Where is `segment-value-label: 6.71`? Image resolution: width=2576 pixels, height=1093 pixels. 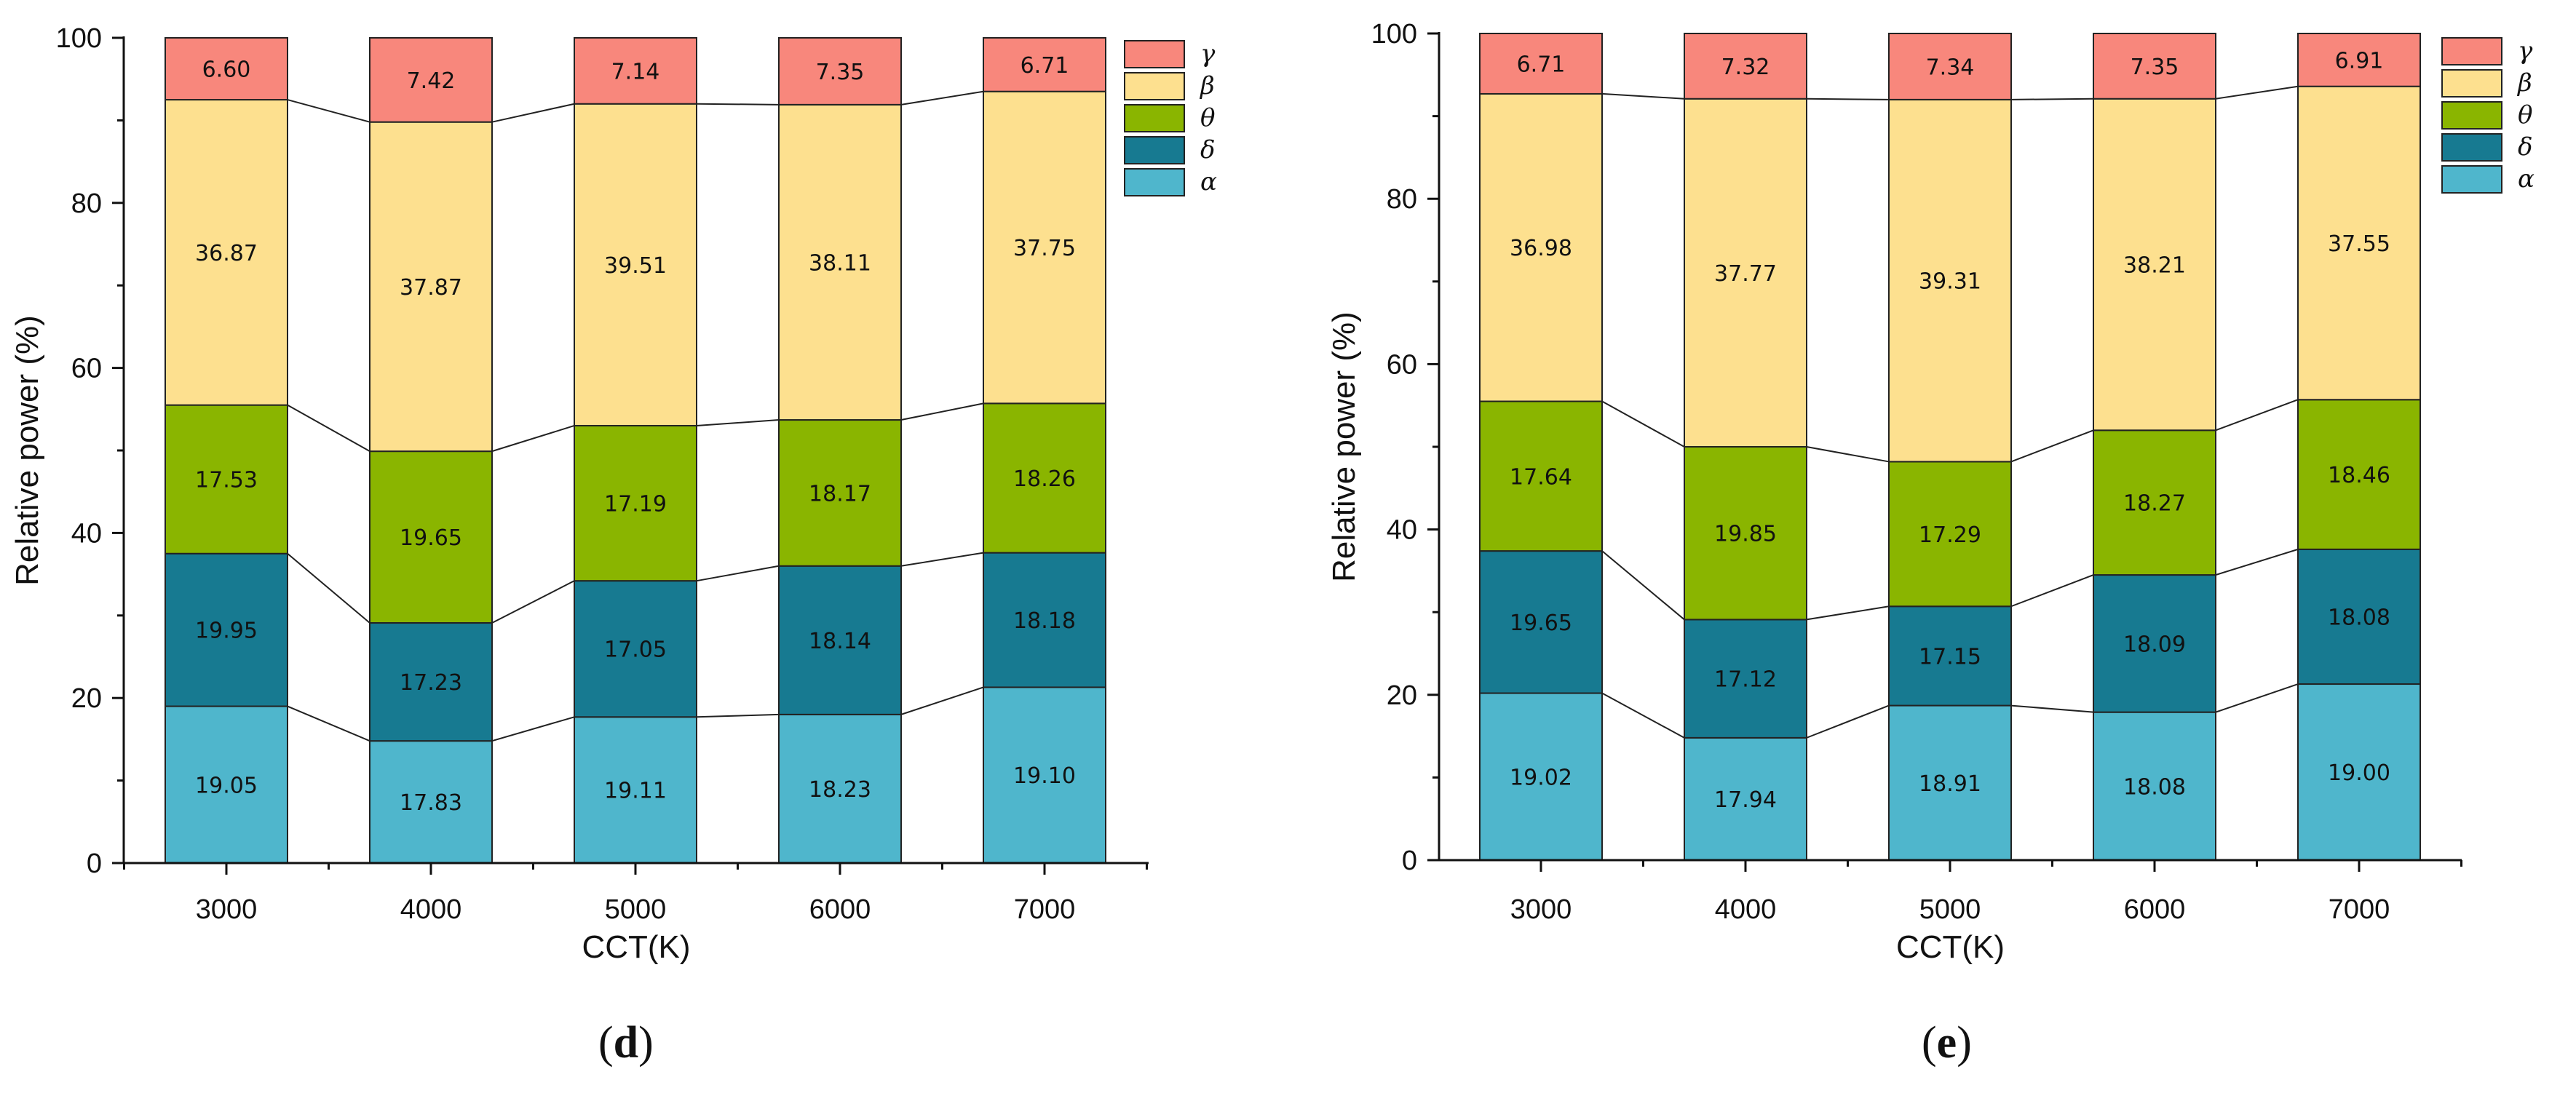
segment-value-label: 6.71 is located at coordinates (1045, 66).